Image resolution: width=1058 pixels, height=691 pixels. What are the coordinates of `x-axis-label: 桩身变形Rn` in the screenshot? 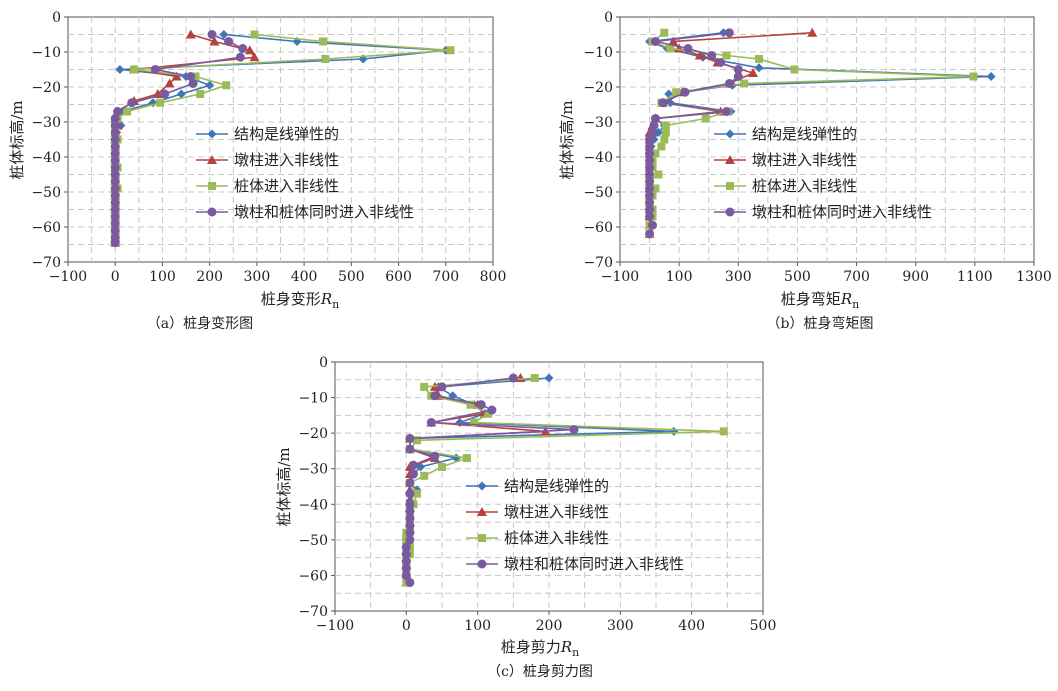 It's located at (300, 300).